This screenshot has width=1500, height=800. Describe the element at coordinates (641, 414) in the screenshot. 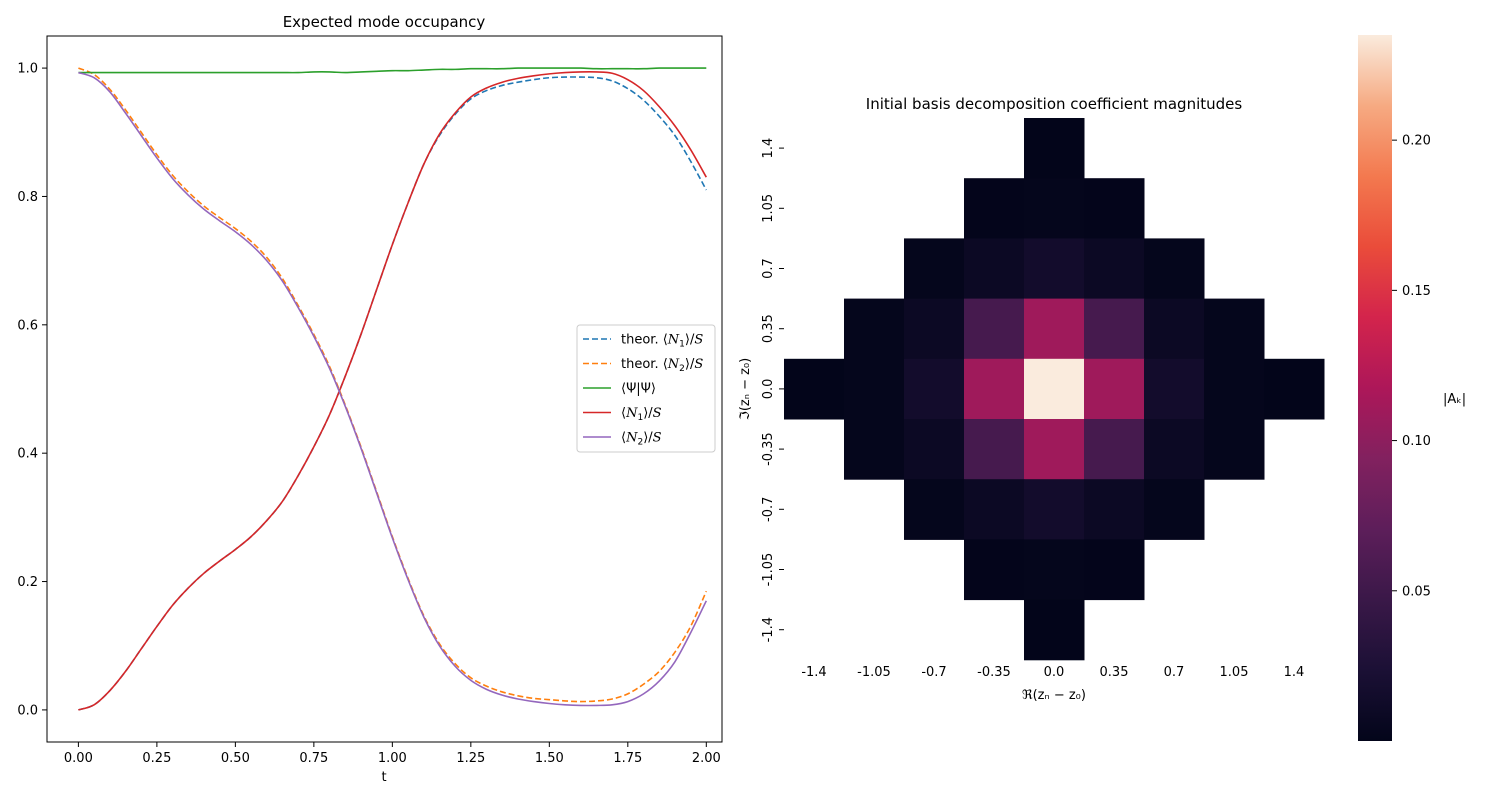

I see `legend-label-3: ⟨N1⟩/S` at that location.